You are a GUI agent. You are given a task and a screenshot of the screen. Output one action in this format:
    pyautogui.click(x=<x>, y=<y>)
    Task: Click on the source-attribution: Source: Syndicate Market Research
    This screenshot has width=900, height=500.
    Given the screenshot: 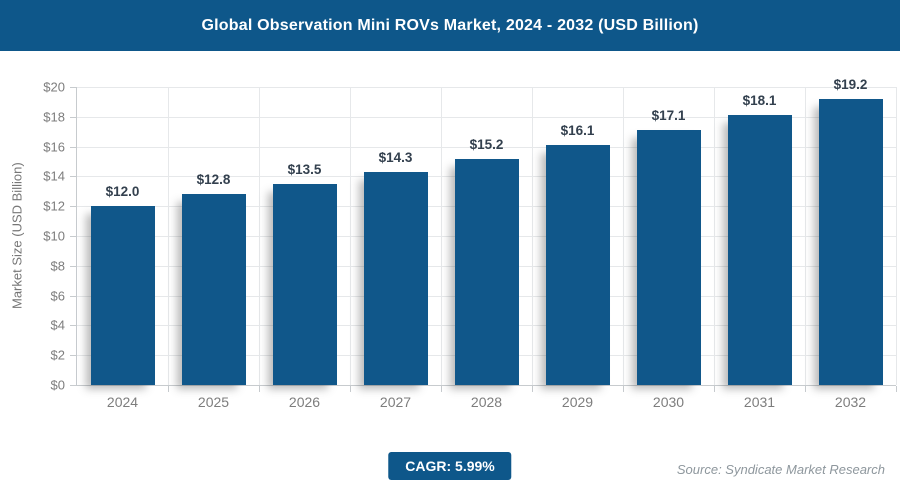 What is the action you would take?
    pyautogui.click(x=780, y=469)
    